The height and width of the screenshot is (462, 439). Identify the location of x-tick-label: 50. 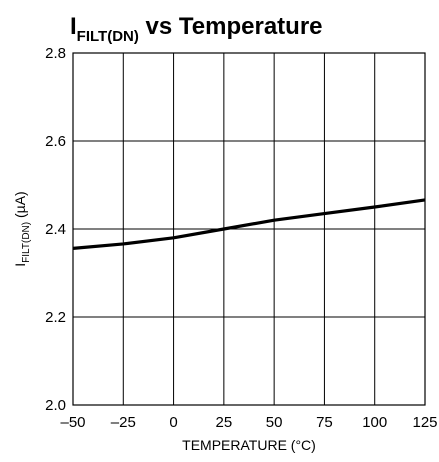
(274, 422).